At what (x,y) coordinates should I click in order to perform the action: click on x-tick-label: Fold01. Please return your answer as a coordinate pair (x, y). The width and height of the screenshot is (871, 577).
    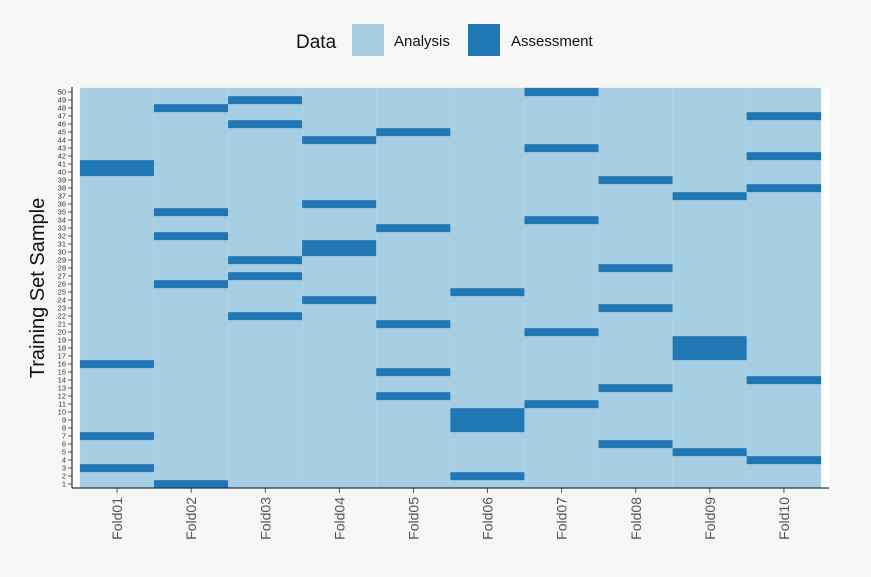
    Looking at the image, I should click on (117, 518).